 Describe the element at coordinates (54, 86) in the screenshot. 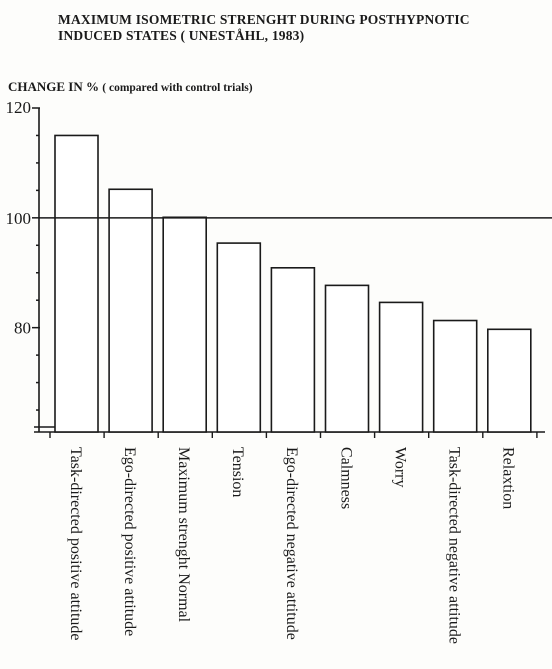

I see `y-axis-label-main: CHANGE IN %` at that location.